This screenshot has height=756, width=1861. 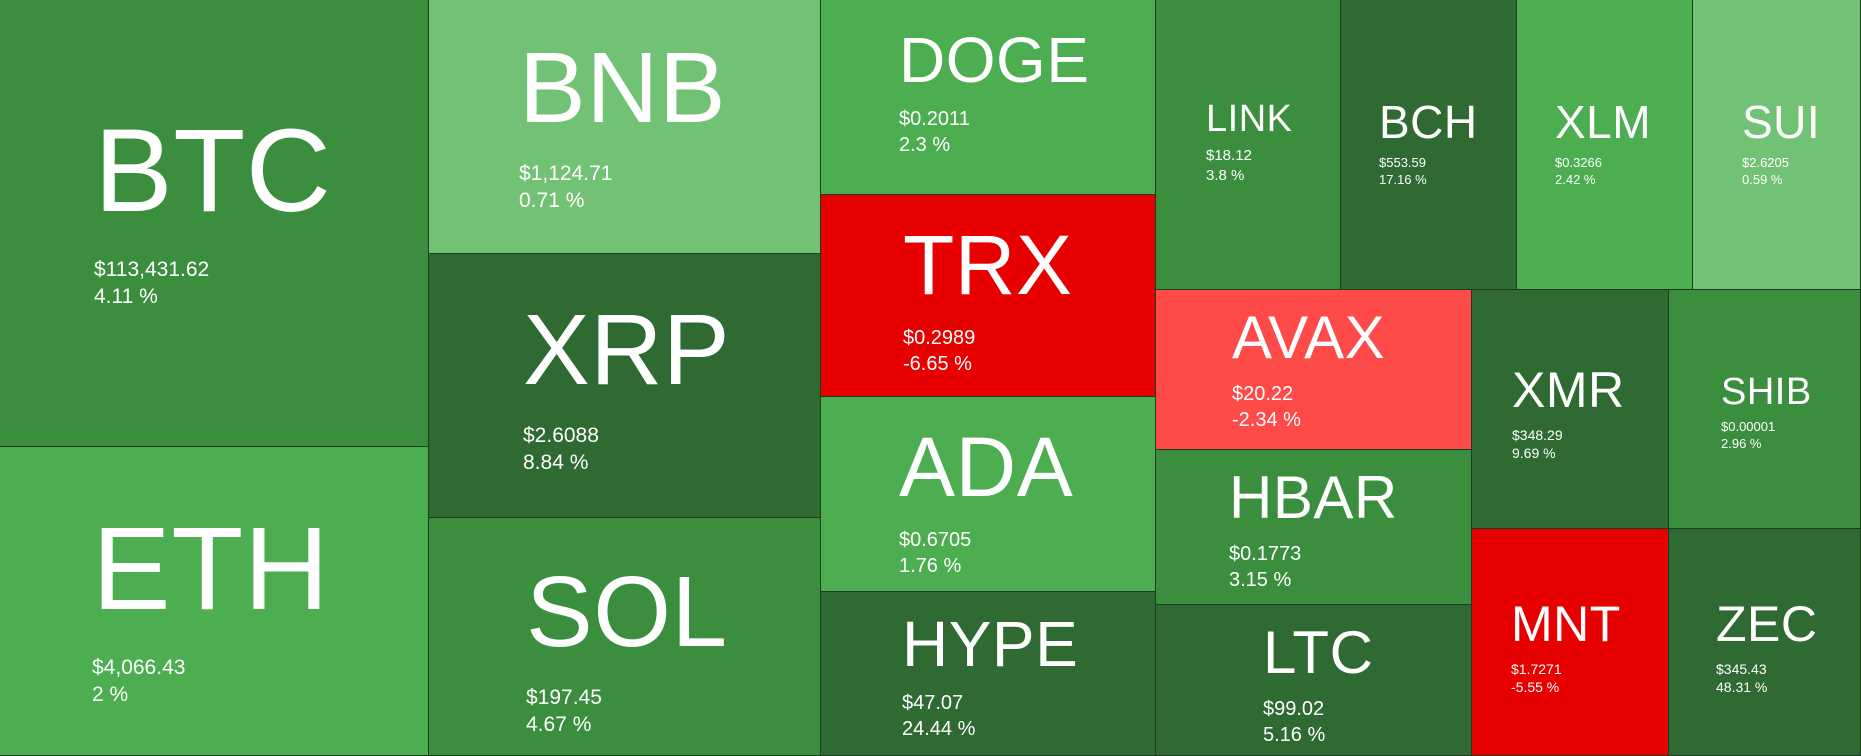 What do you see at coordinates (1229, 155) in the screenshot?
I see `tile-price: $18.12` at bounding box center [1229, 155].